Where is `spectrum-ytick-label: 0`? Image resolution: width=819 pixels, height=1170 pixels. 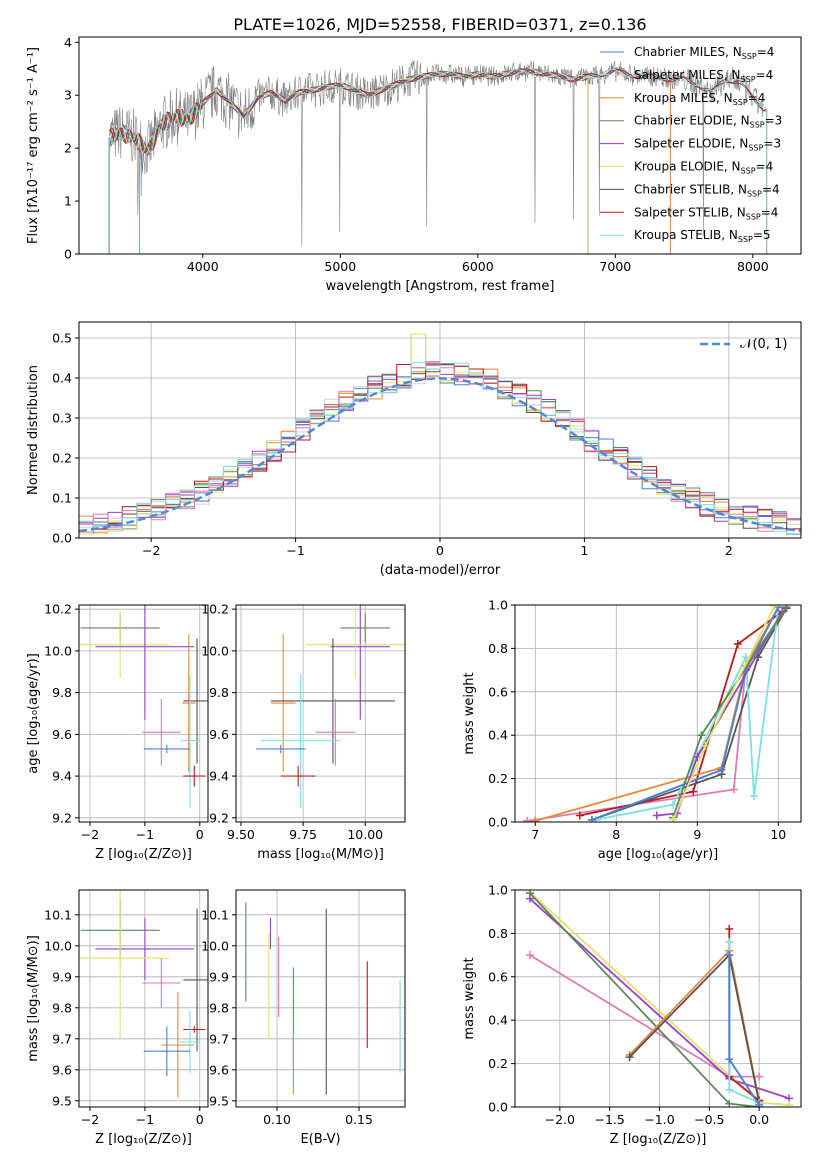
spectrum-ytick-label: 0 is located at coordinates (68, 254).